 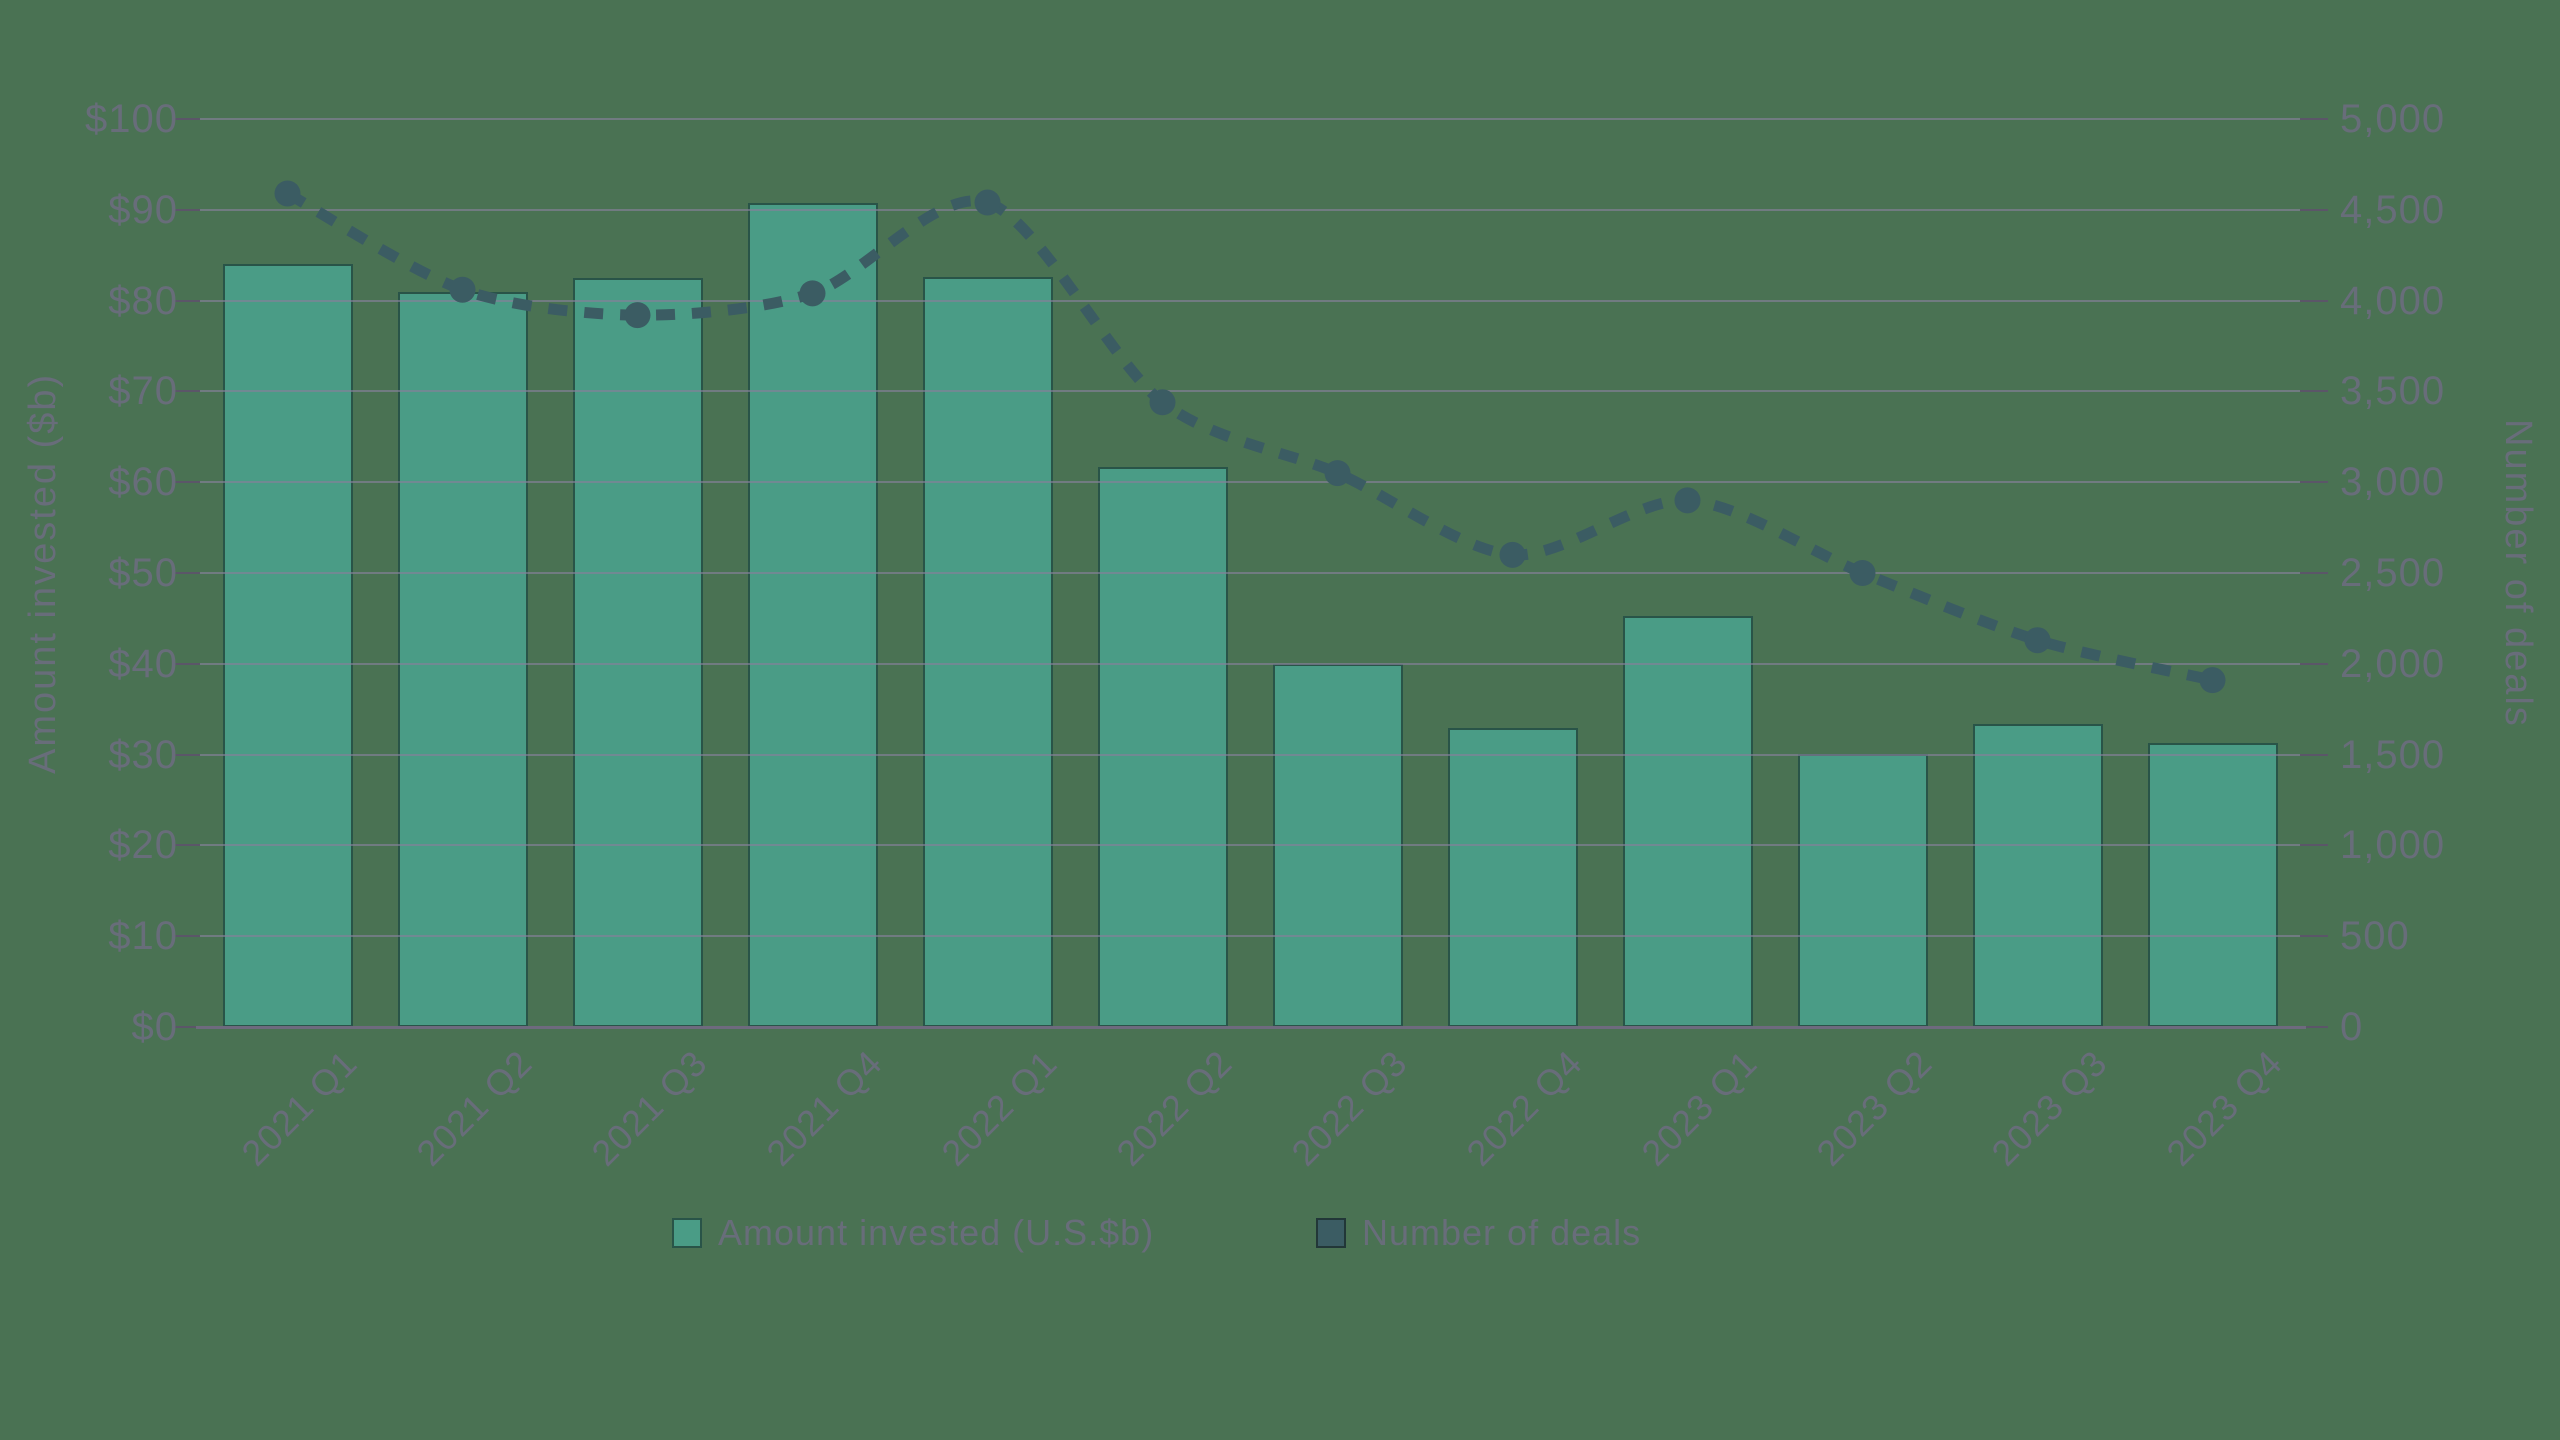 I want to click on deals-point-2022-q2, so click(x=1162, y=402).